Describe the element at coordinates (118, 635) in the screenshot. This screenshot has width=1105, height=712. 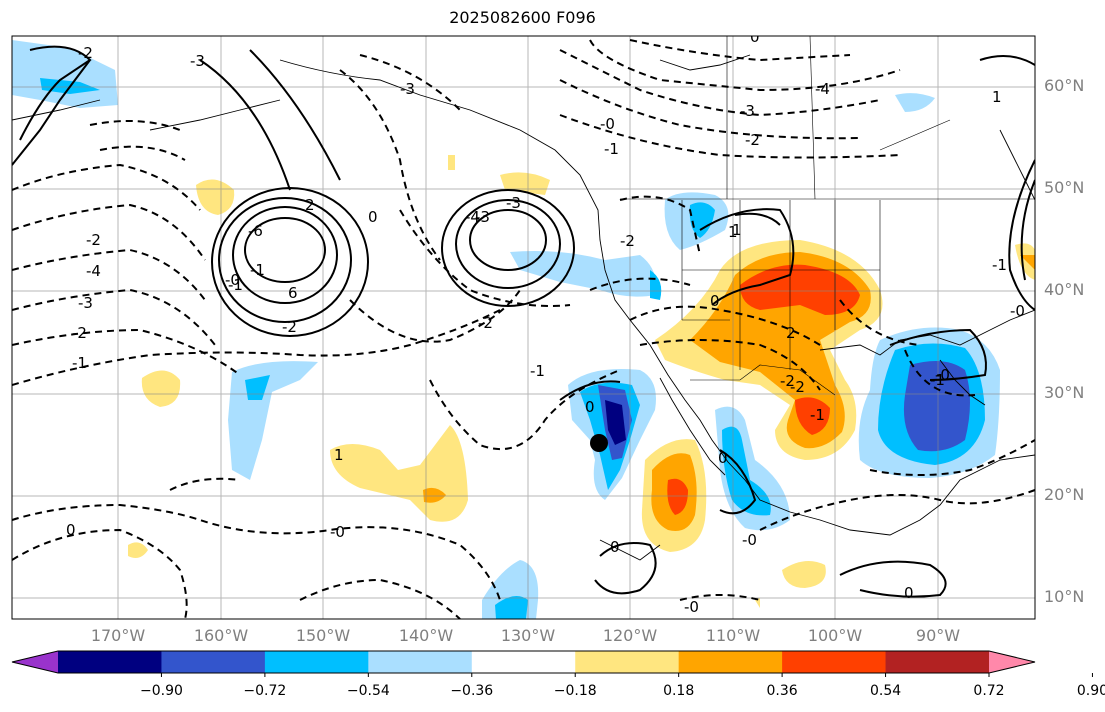
I see `lon-label: 170°W` at that location.